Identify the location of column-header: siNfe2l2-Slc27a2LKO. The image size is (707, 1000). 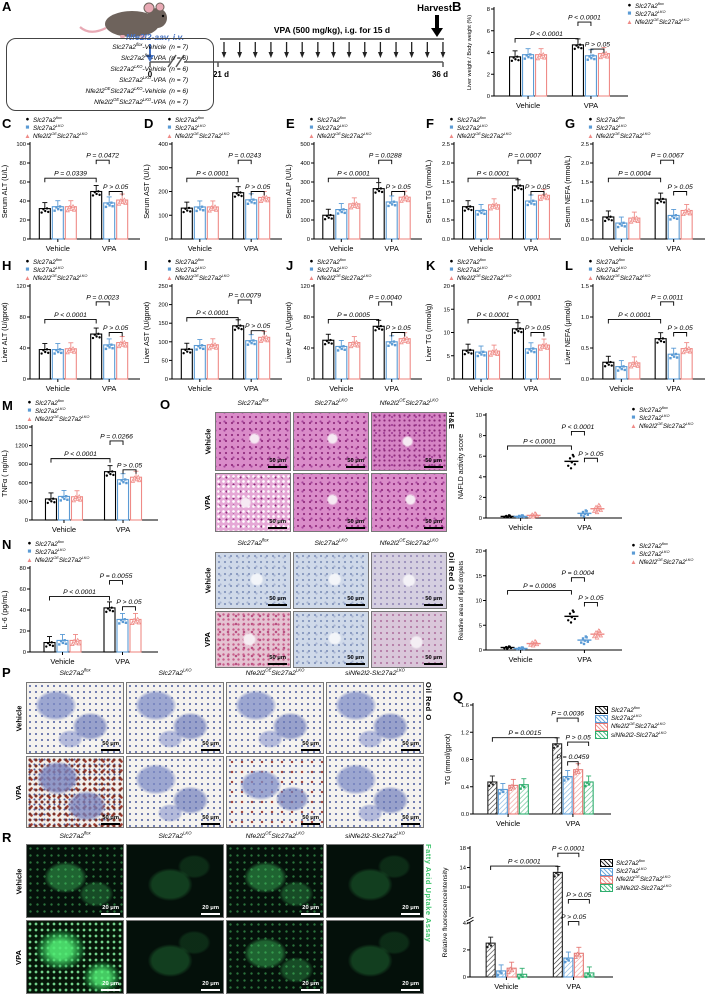
(375, 672).